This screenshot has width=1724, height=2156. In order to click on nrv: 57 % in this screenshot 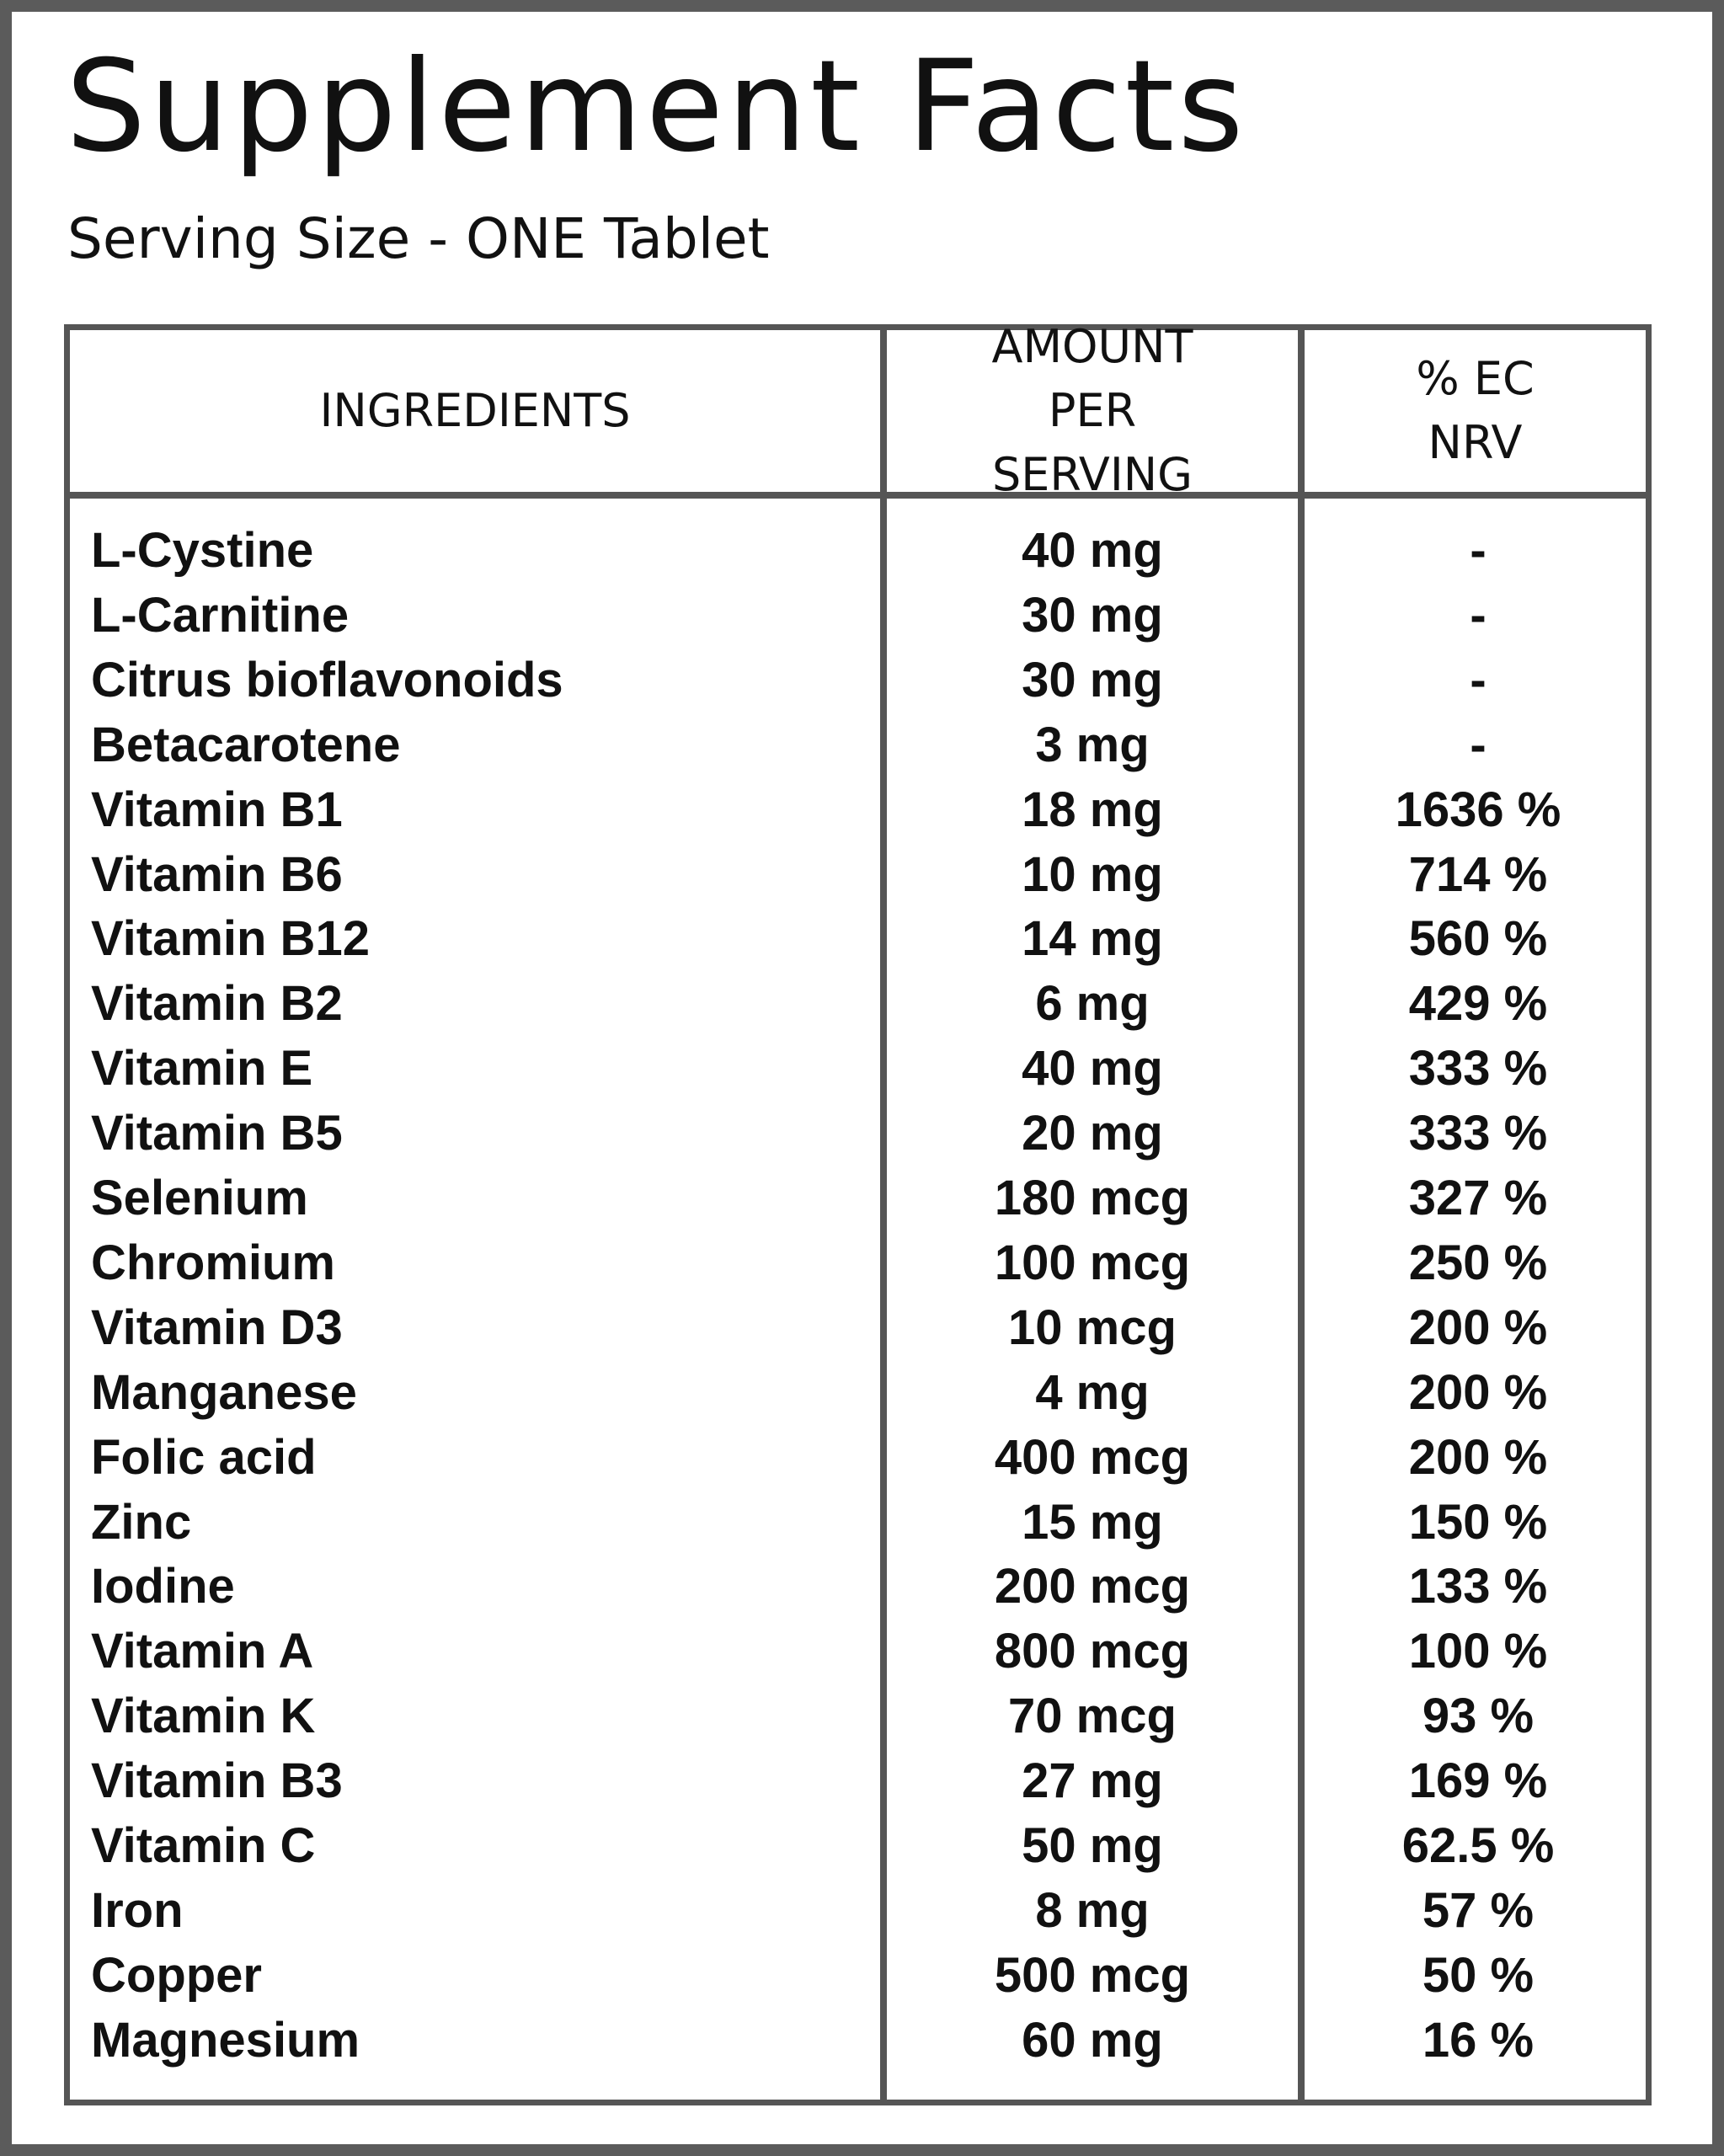, I will do `click(1478, 1910)`.